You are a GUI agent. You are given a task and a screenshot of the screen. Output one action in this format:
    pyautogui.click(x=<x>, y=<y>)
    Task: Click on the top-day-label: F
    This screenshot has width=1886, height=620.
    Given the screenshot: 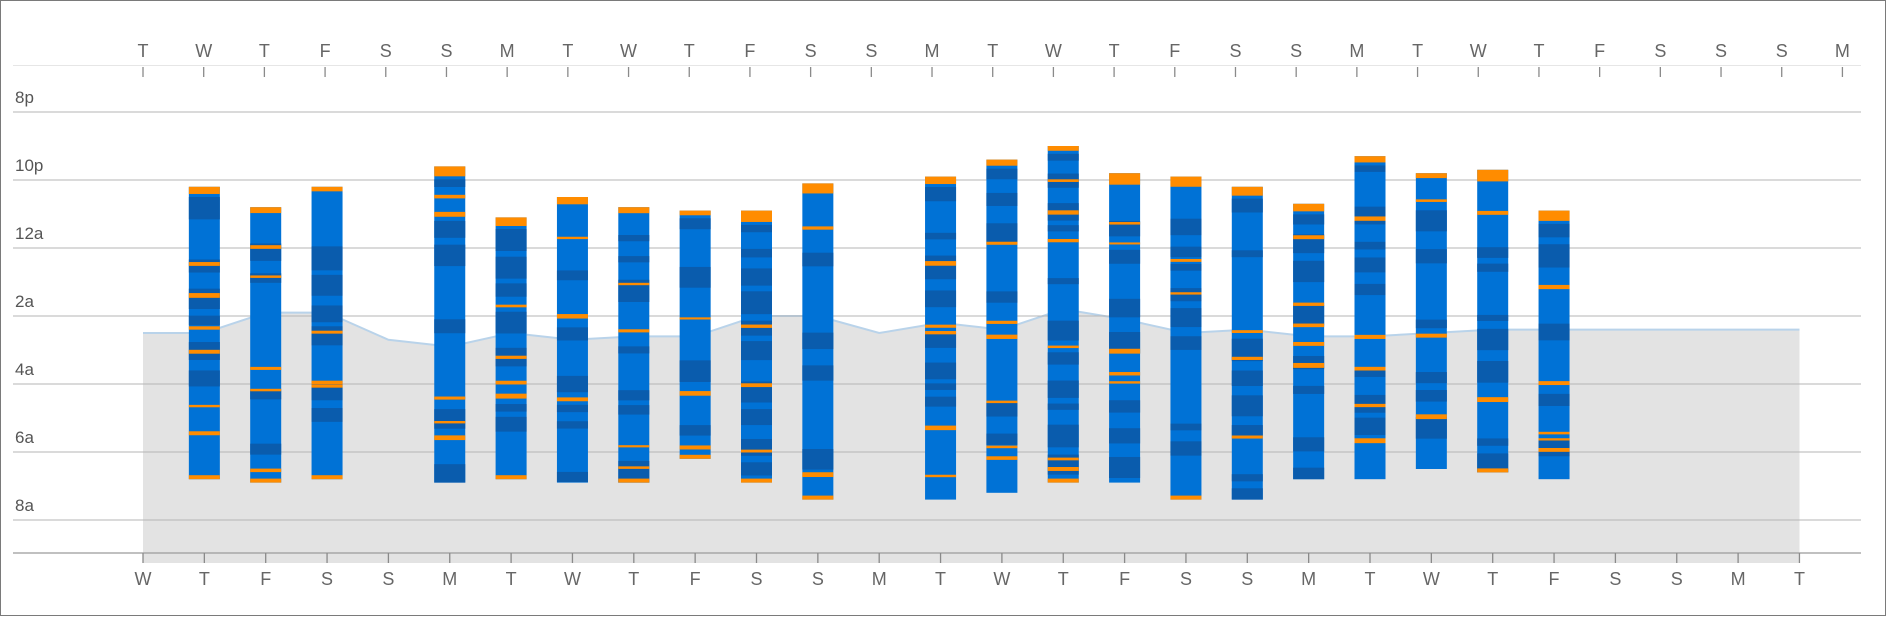 What is the action you would take?
    pyautogui.click(x=1174, y=51)
    